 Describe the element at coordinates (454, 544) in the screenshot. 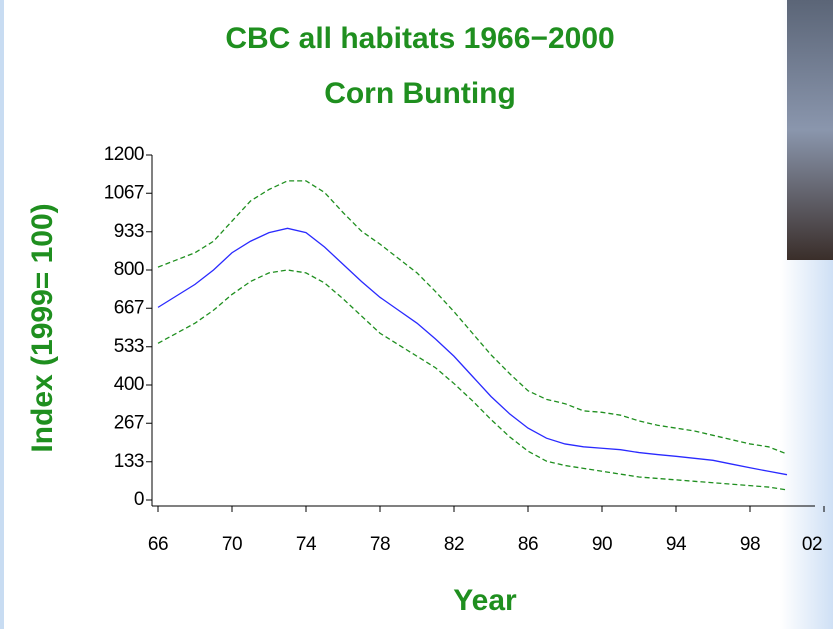

I see `x-tick-label: 82` at that location.